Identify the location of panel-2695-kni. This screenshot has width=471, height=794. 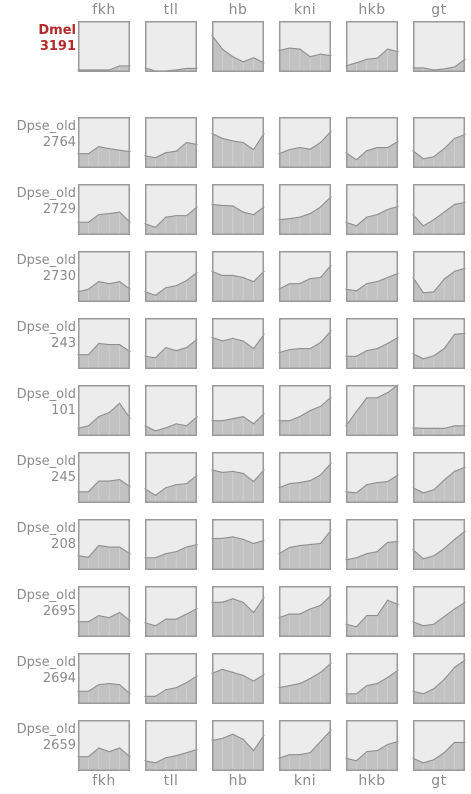
(305, 611).